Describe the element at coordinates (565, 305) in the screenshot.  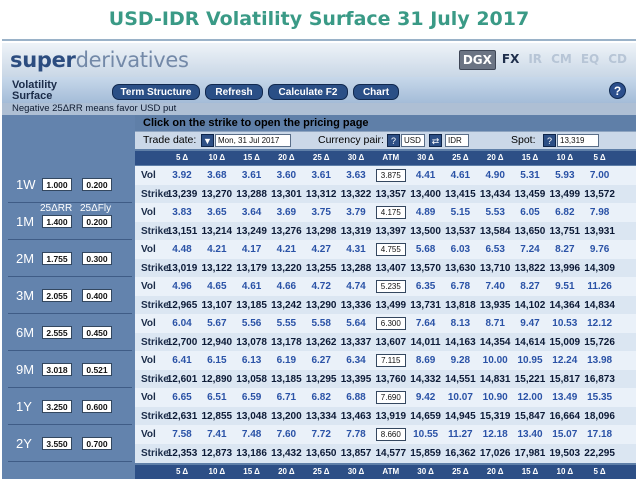
I see `strike-cell: 14,364` at that location.